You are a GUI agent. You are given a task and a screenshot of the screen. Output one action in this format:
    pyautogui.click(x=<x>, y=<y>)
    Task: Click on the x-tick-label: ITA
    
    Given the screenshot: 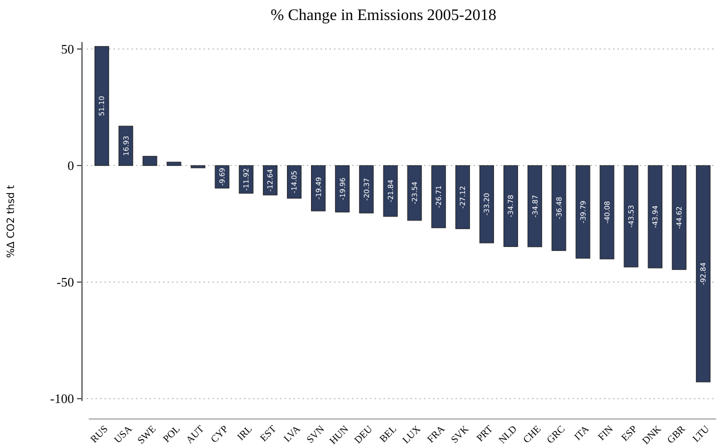 What is the action you would take?
    pyautogui.click(x=582, y=433)
    